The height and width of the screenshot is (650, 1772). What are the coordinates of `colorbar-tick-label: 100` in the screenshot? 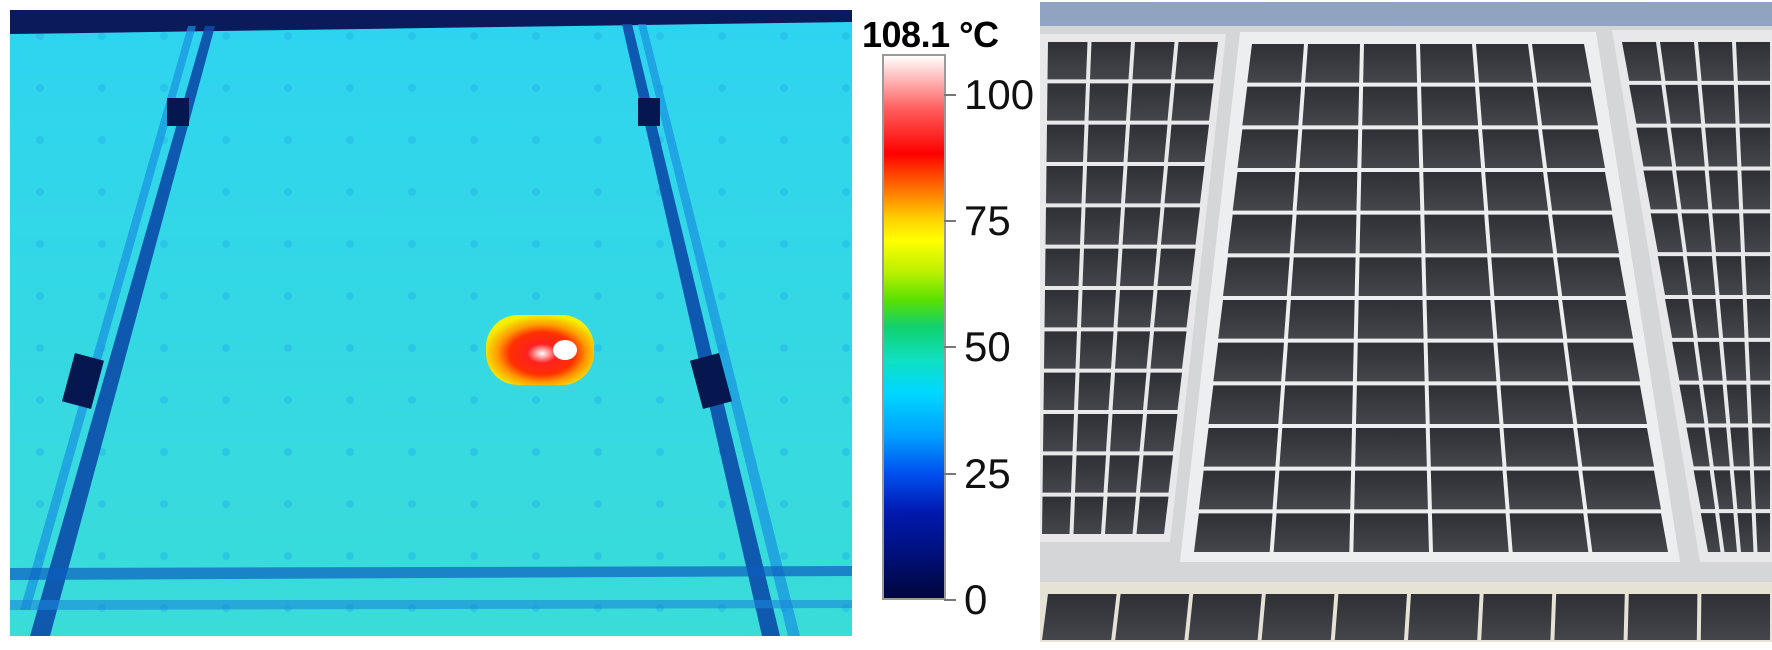 It's located at (999, 94).